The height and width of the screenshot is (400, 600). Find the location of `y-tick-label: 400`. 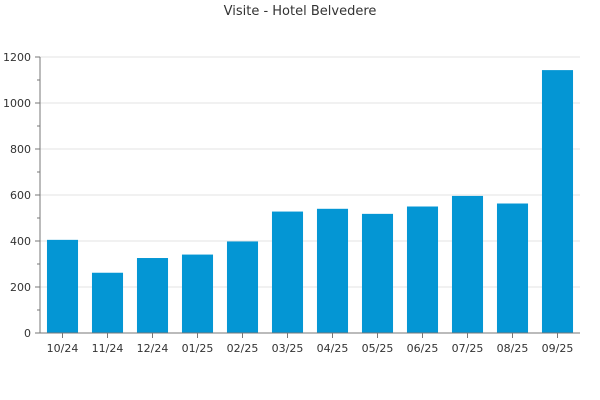

y-tick-label: 400 is located at coordinates (20, 241).